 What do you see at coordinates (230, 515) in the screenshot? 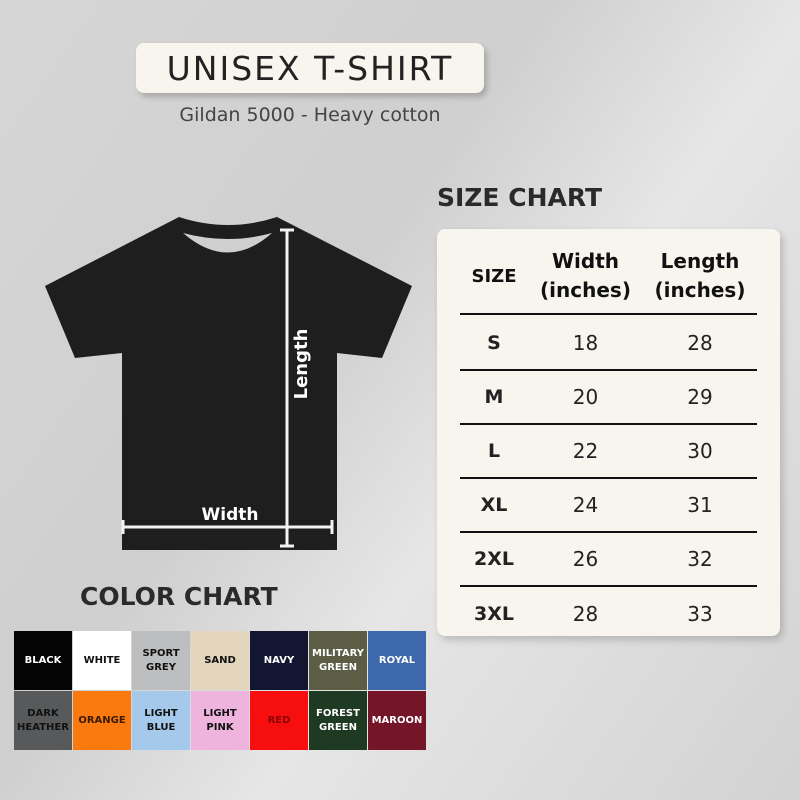
I see `width-label: Width` at bounding box center [230, 515].